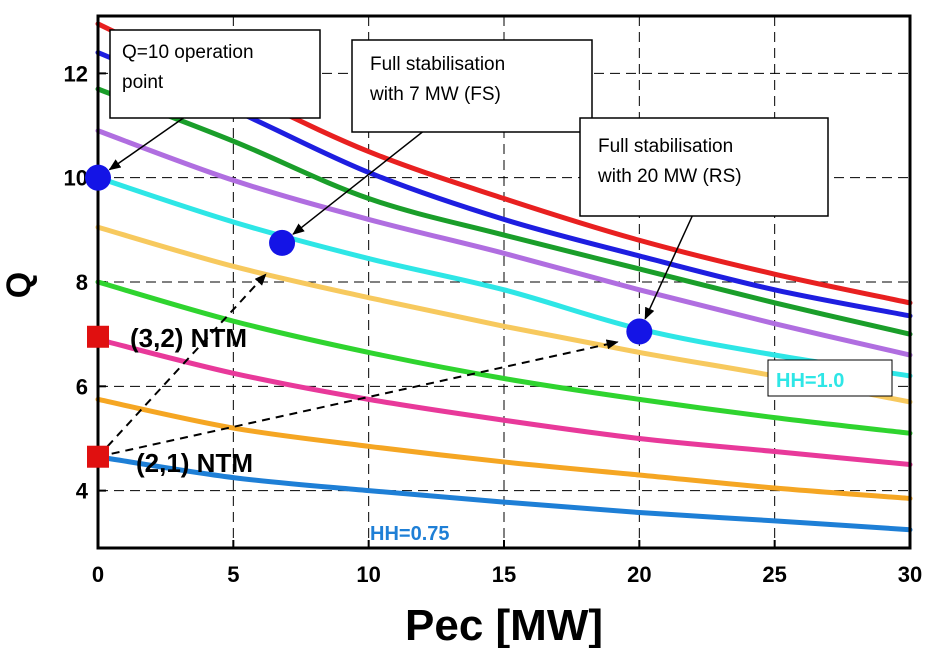  Describe the element at coordinates (82, 491) in the screenshot. I see `y-tick-label: 4` at that location.